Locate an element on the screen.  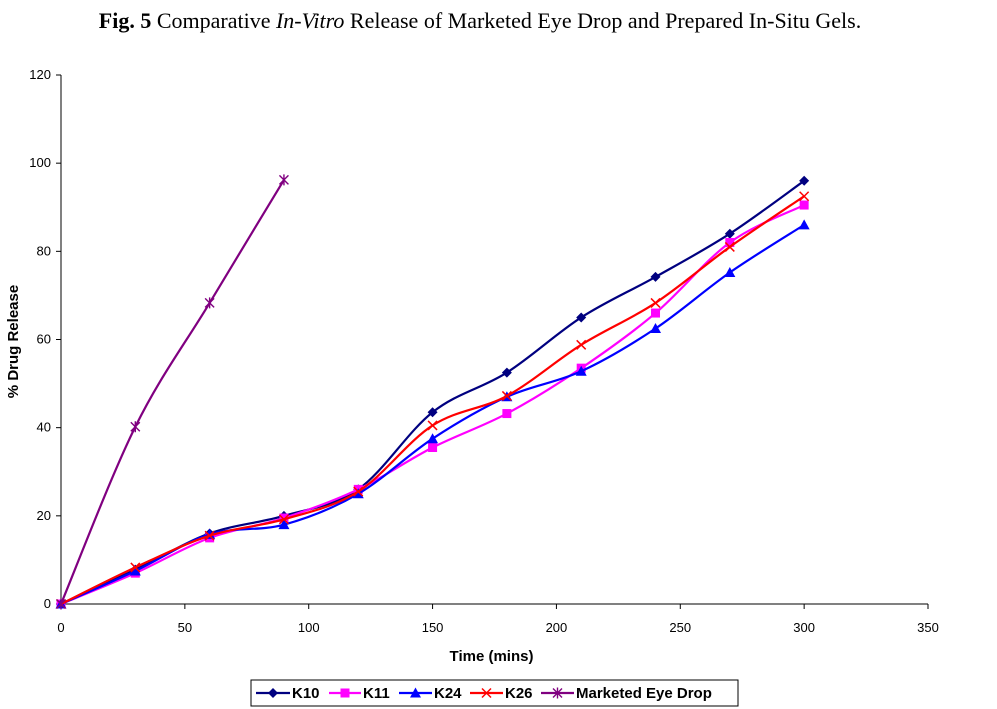
legend-item-k11: K11 is located at coordinates (359, 693).